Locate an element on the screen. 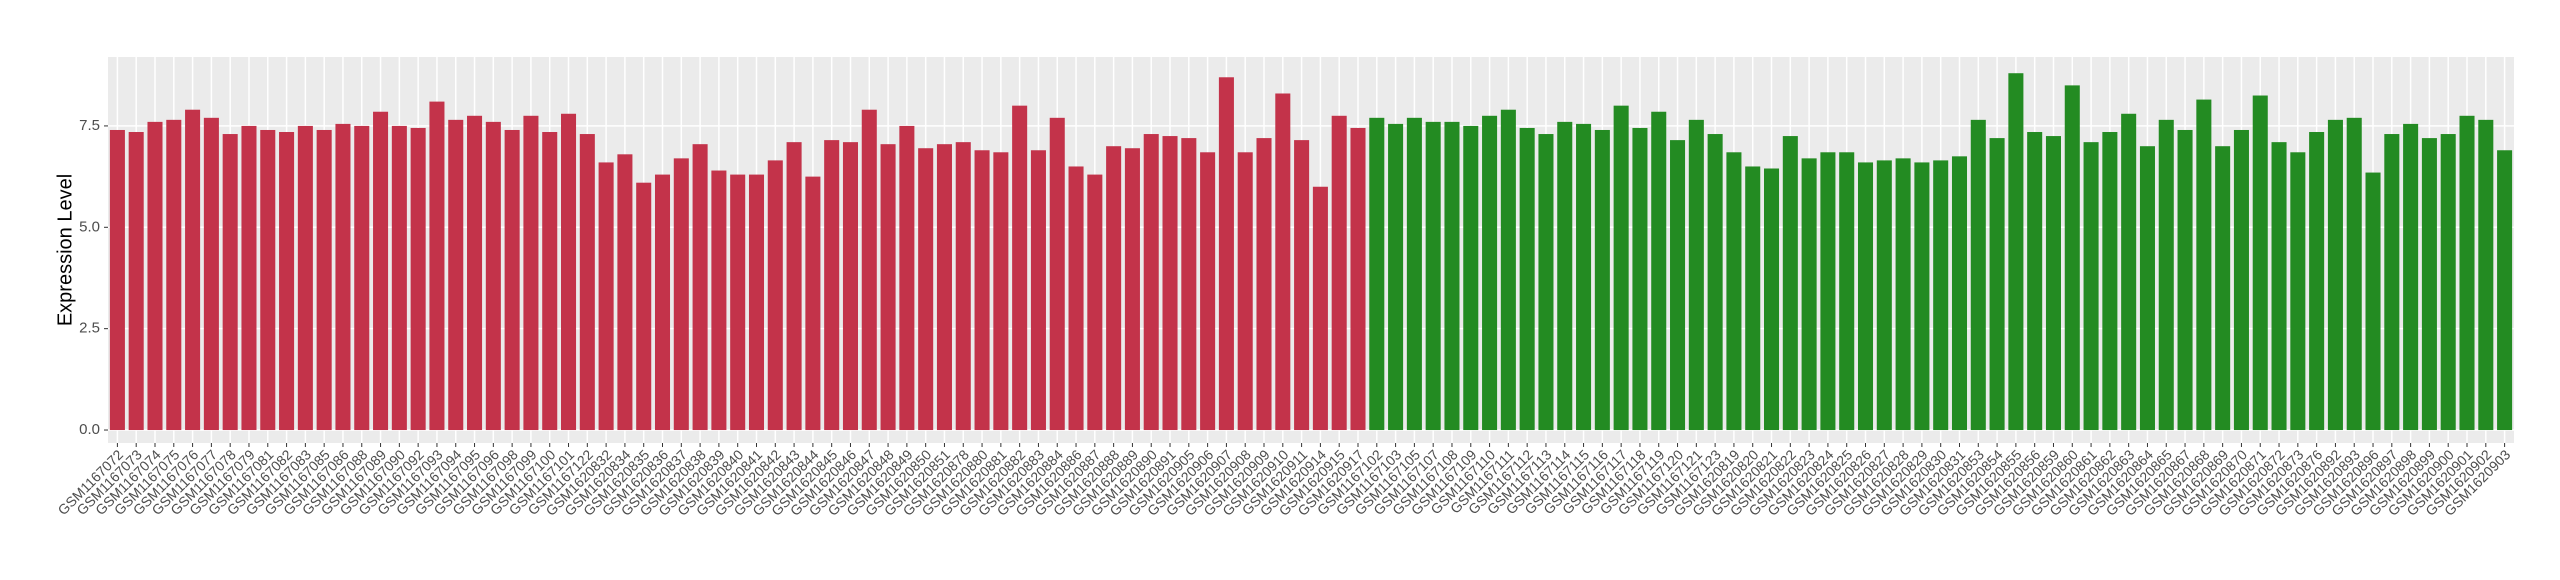  y-tick-label: 2.5 is located at coordinates (89, 328).